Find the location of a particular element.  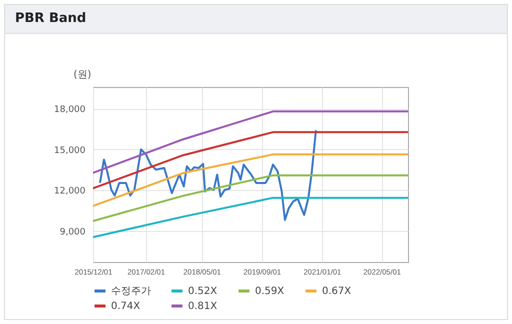

y-tick-label: 15,000 is located at coordinates (70, 151).